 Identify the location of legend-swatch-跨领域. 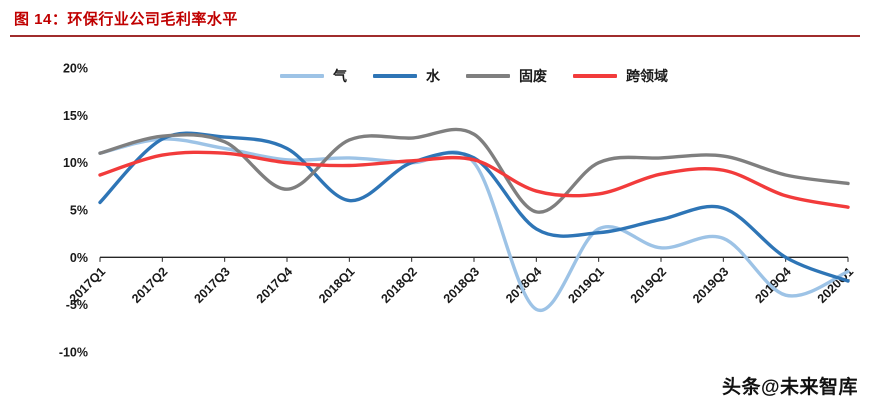
(595, 76).